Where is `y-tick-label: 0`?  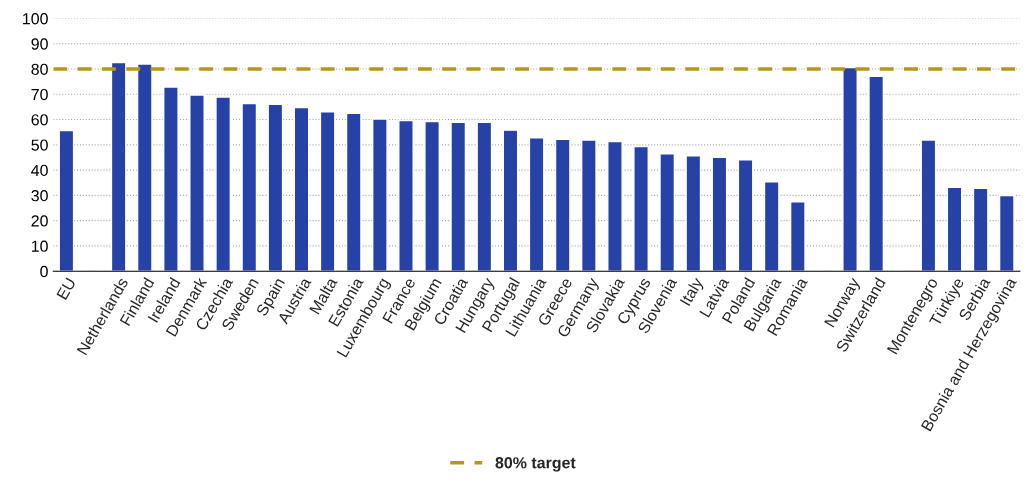 y-tick-label: 0 is located at coordinates (44, 271).